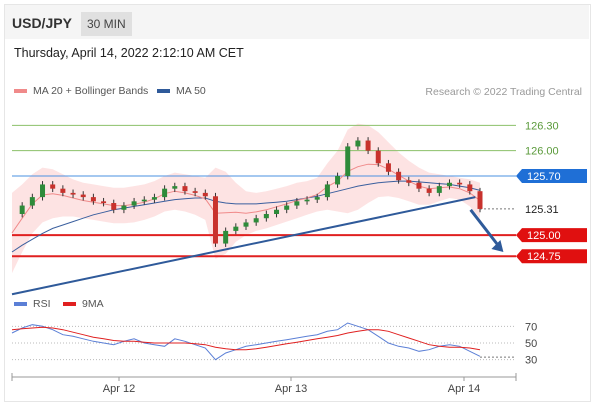 The width and height of the screenshot is (594, 405). I want to click on legend-ma-bb: MA 20 + Bollinger Bands, so click(81, 91).